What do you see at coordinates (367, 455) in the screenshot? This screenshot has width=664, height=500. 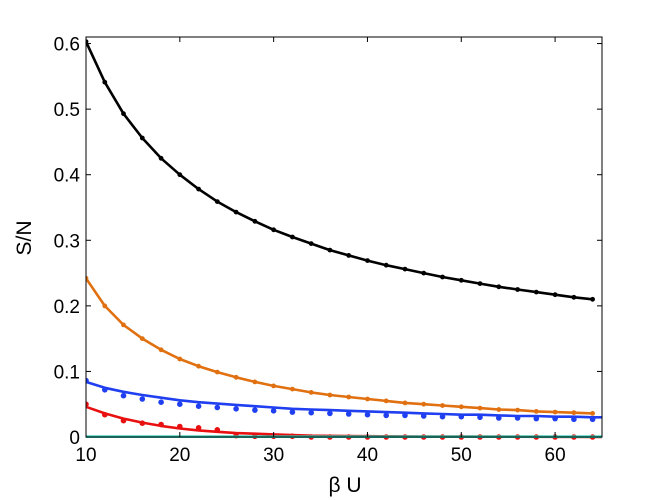 I see `x-tick-label: 40` at bounding box center [367, 455].